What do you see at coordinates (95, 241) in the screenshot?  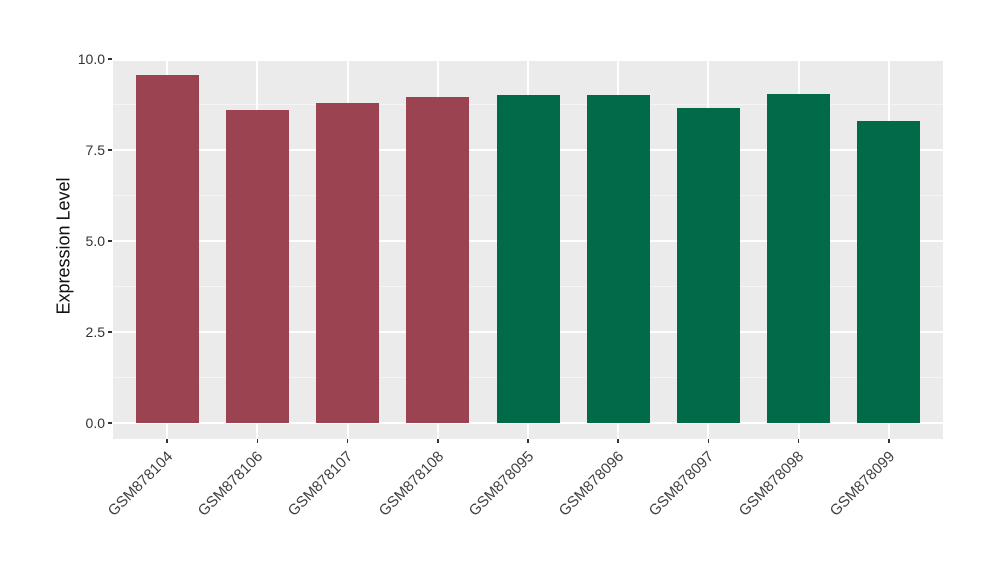 I see `y-tick-label: 5.0` at bounding box center [95, 241].